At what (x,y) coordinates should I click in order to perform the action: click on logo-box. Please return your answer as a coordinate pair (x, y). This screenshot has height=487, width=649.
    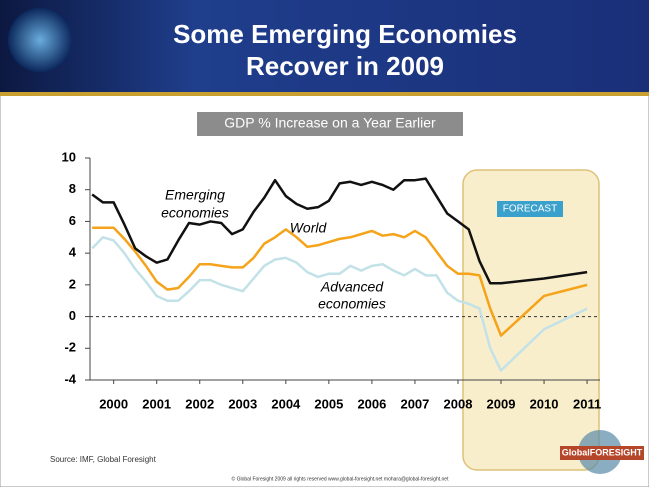
    Looking at the image, I should click on (602, 453).